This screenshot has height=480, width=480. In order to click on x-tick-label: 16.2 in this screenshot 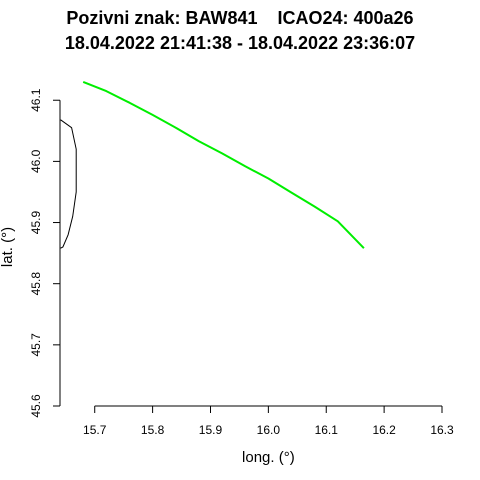, I will do `click(384, 430)`.